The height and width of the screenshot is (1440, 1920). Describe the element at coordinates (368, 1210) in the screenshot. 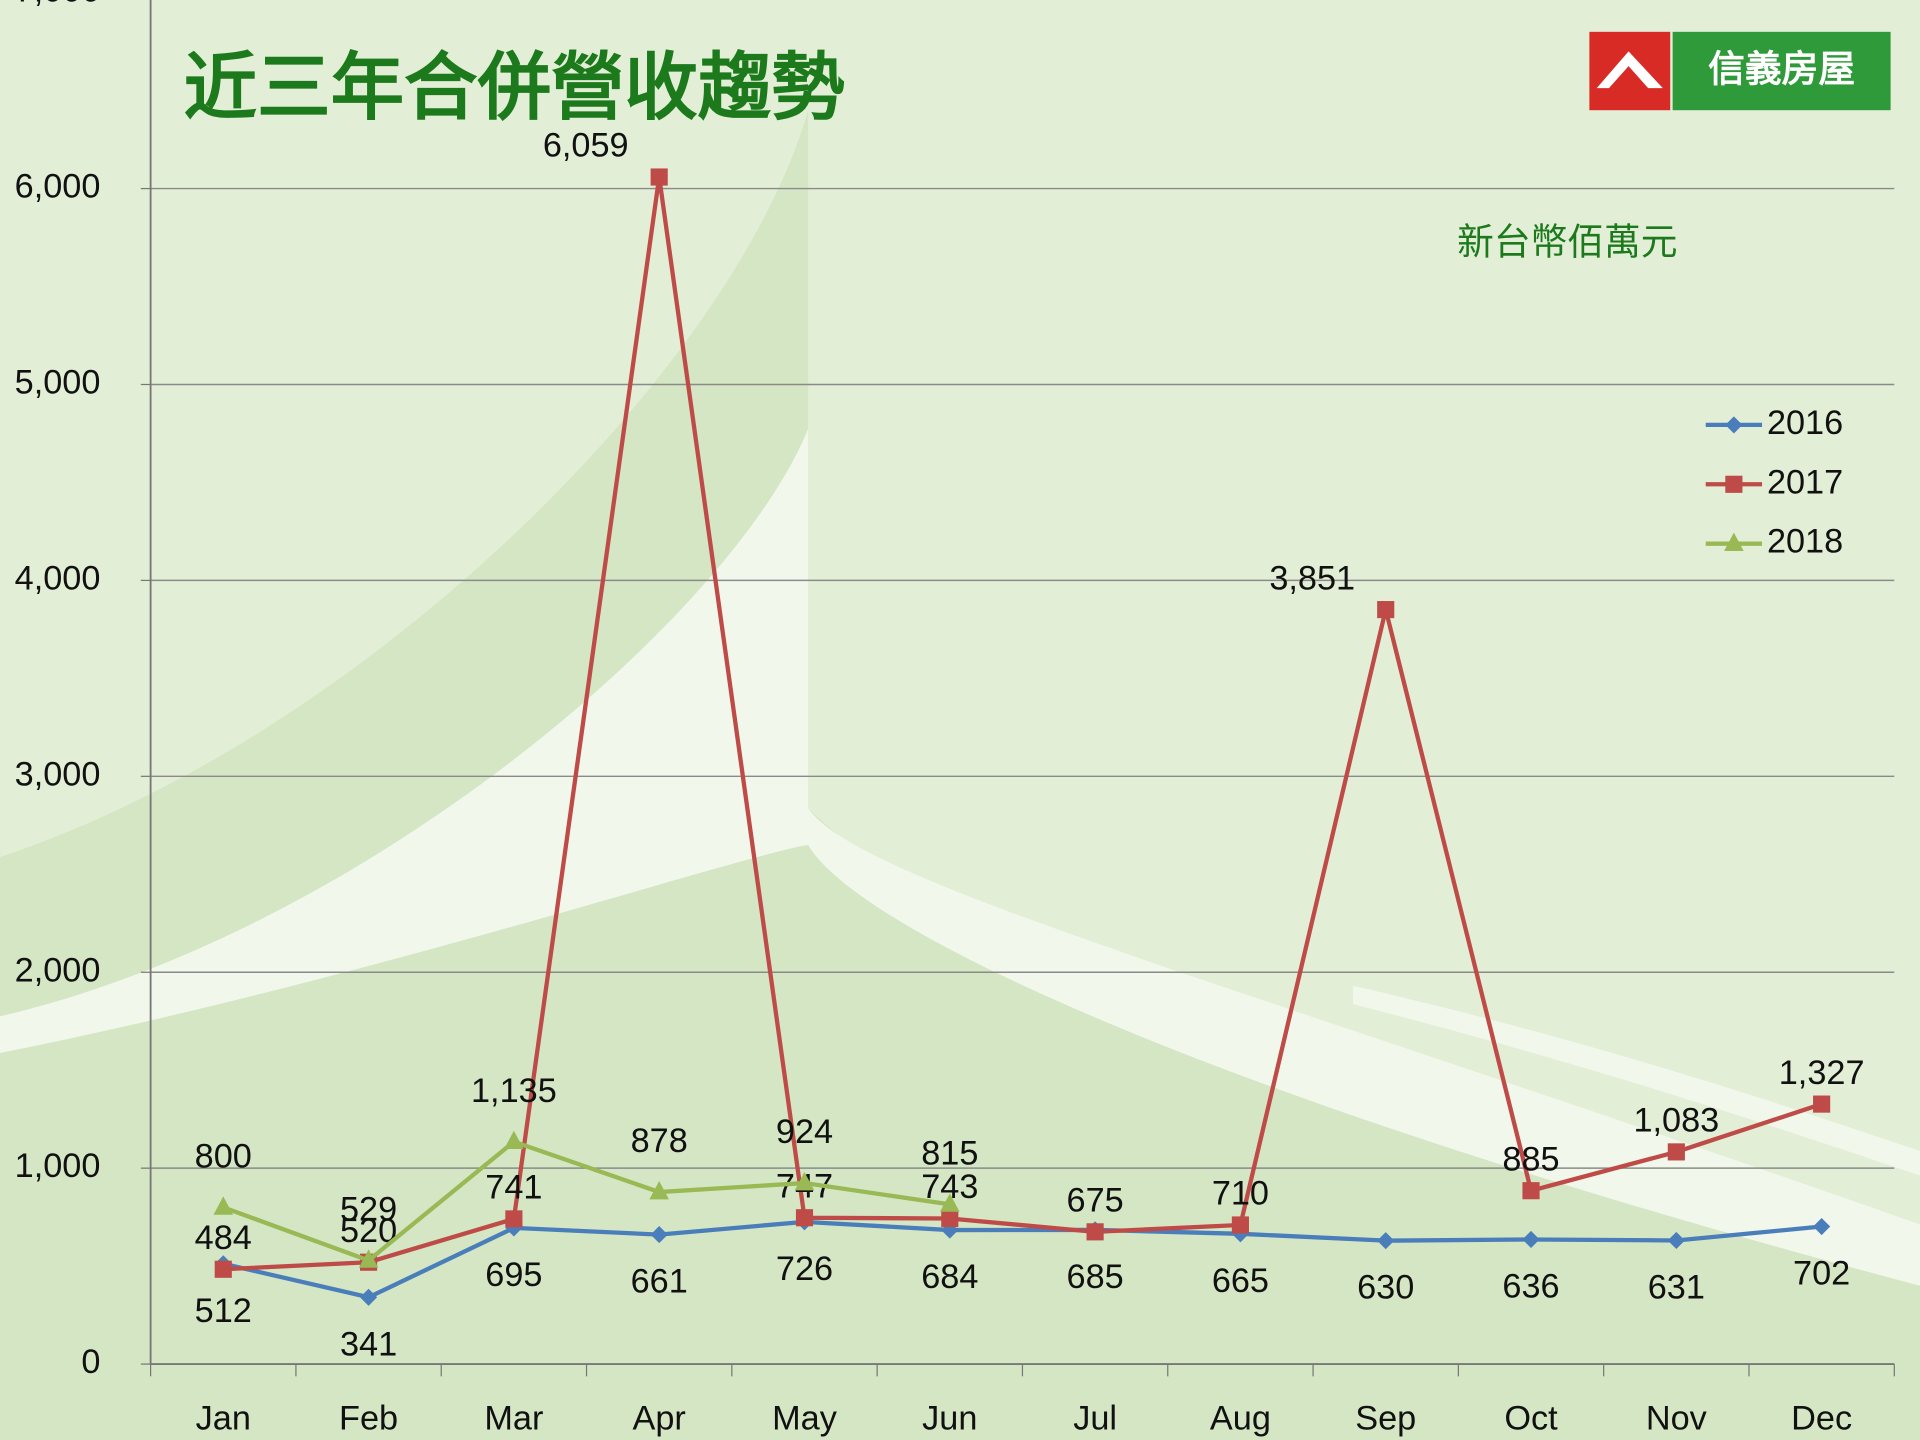

I see `data-label: 529` at that location.